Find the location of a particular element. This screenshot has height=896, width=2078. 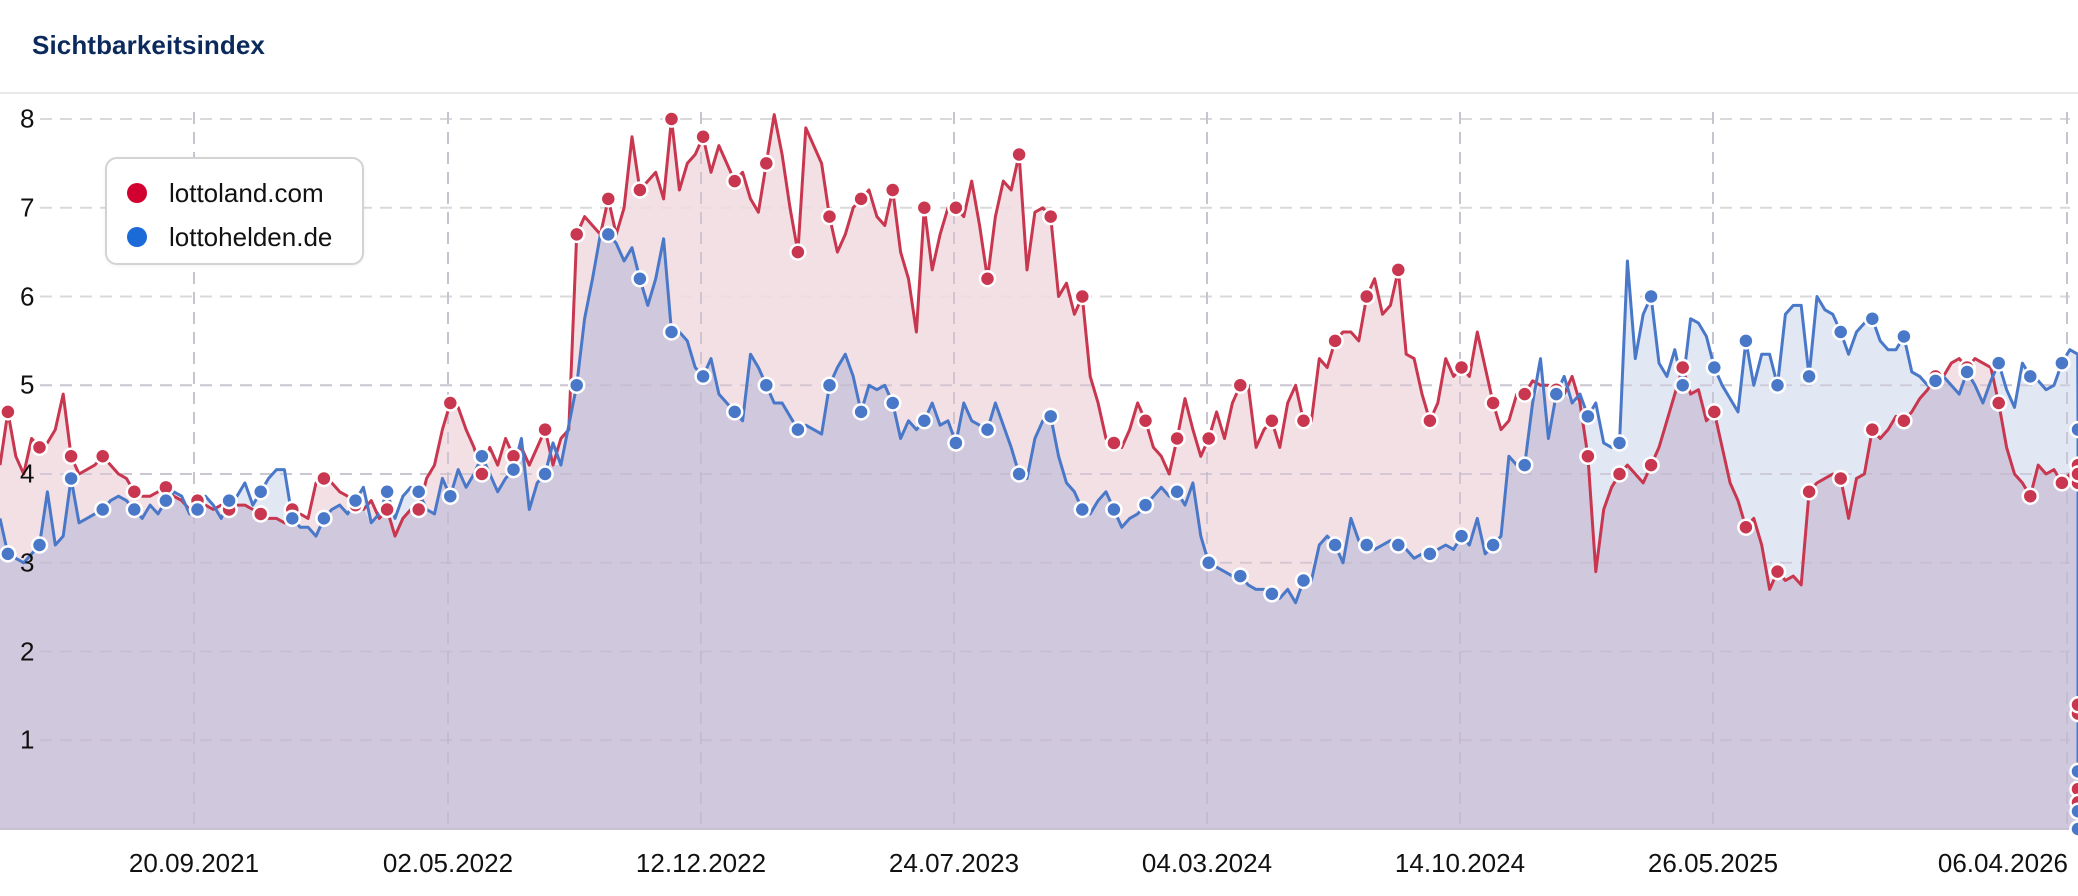

x-tick-label: 06.04.2026 is located at coordinates (2002, 863).